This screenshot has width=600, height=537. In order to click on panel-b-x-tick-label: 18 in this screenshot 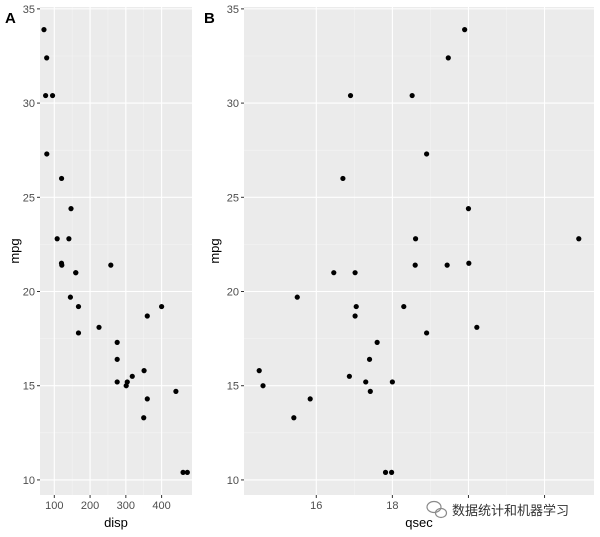, I will do `click(392, 506)`.